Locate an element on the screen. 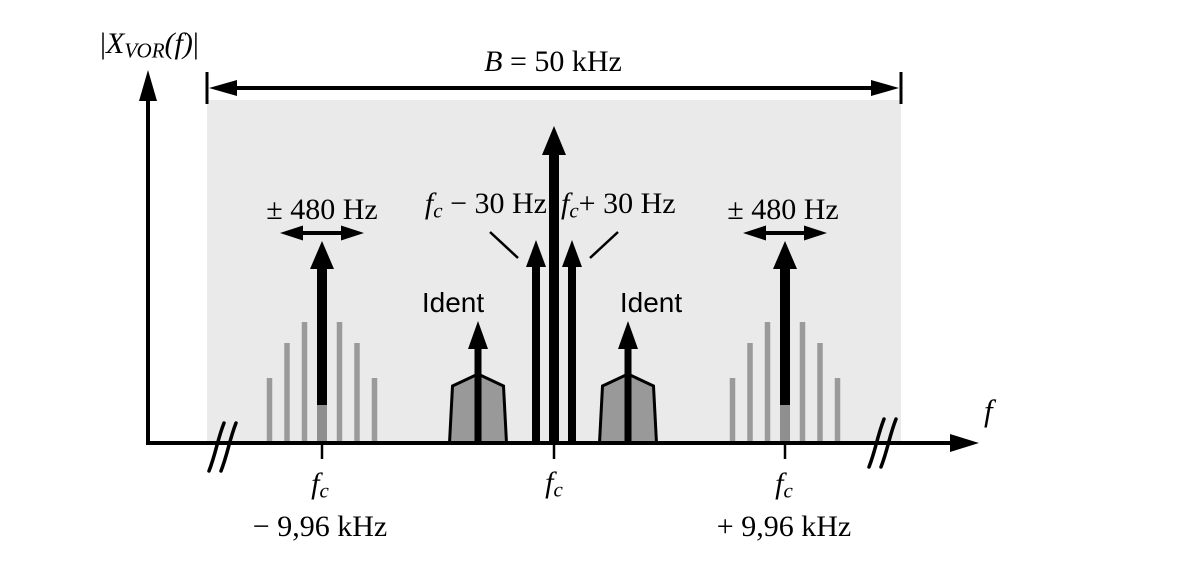 This screenshot has height=572, width=1180. leader-line-upper is located at coordinates (604, 245).